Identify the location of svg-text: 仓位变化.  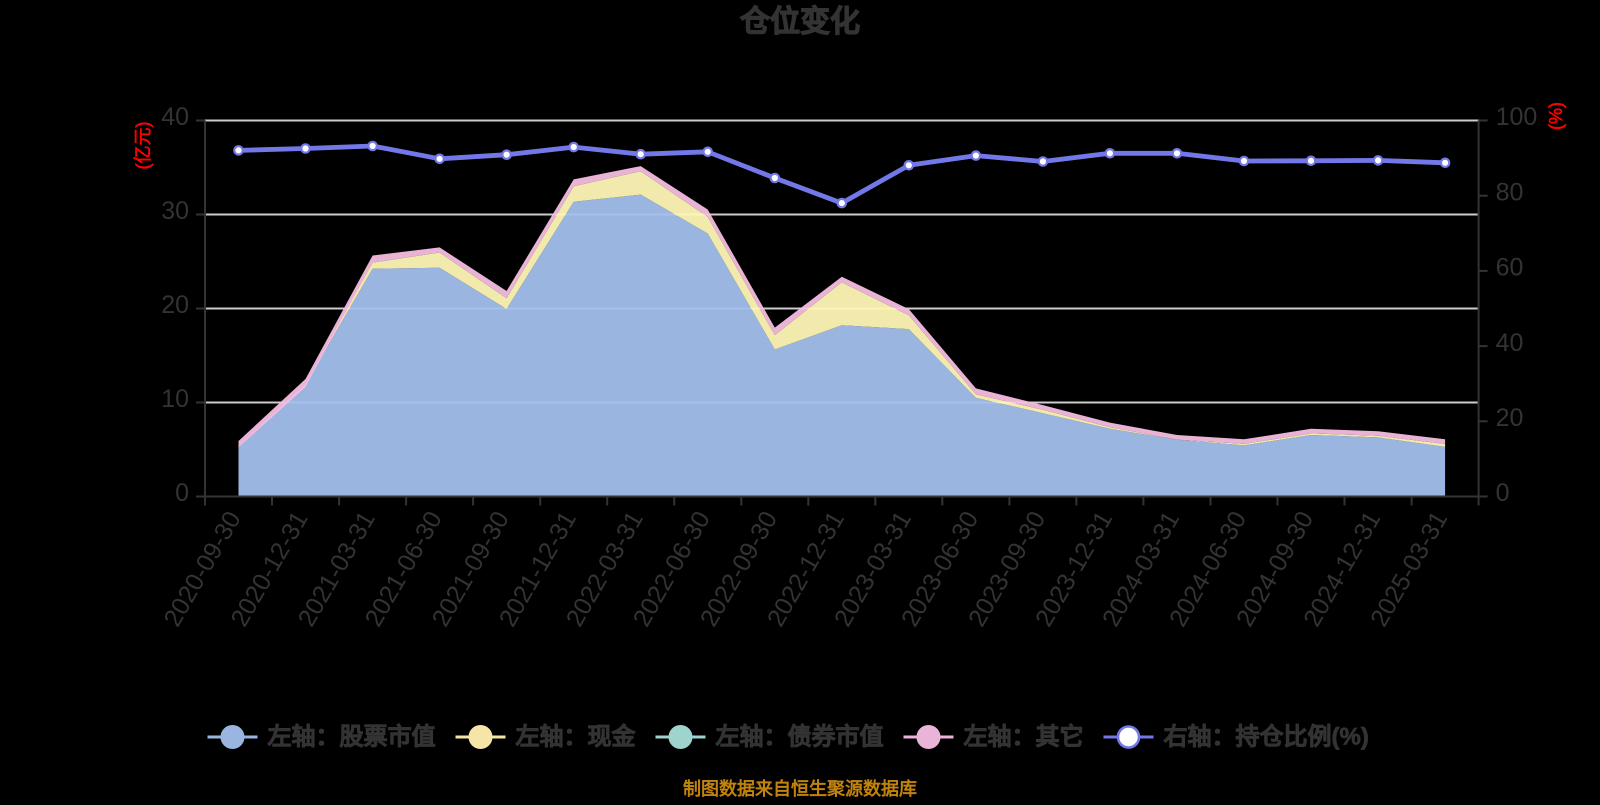
(800, 22).